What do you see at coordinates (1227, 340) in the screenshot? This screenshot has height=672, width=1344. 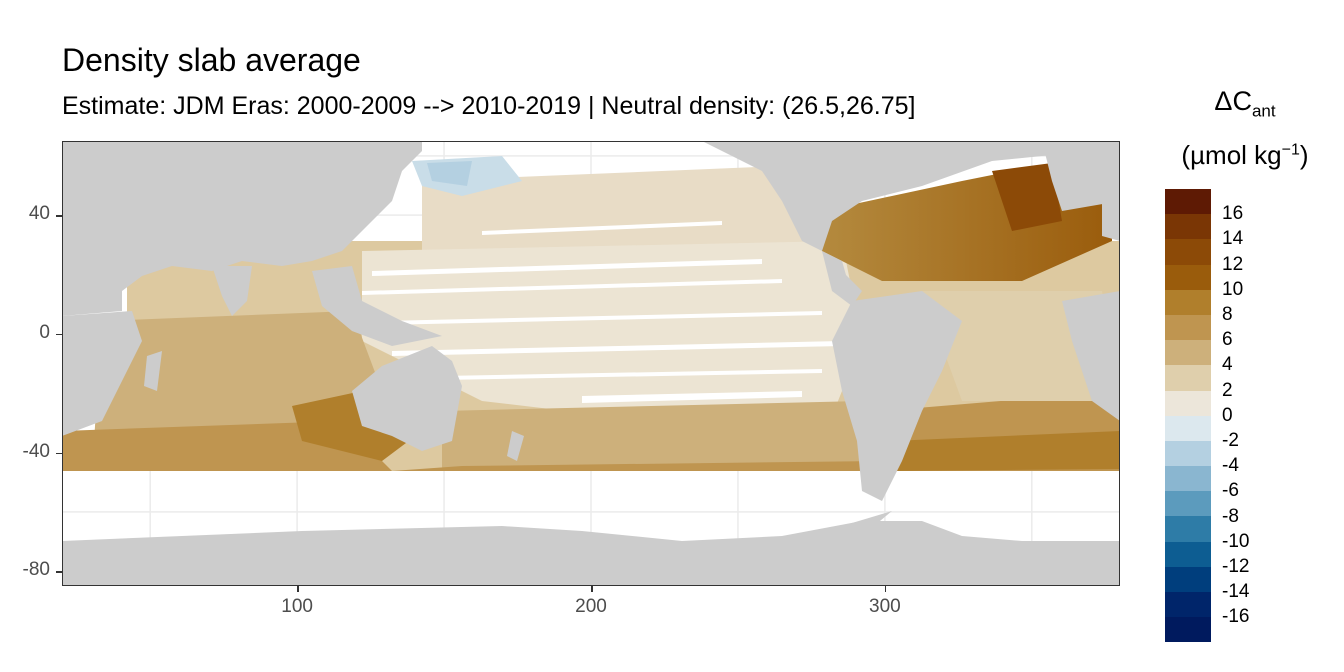 I see `legend-label: 6` at bounding box center [1227, 340].